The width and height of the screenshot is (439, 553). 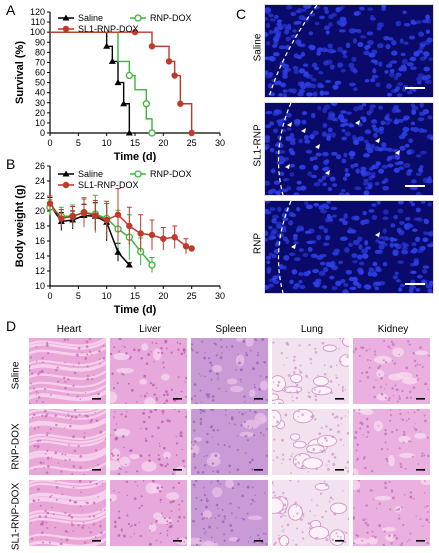 I want to click on legend-label: Saline, so click(x=90, y=174).